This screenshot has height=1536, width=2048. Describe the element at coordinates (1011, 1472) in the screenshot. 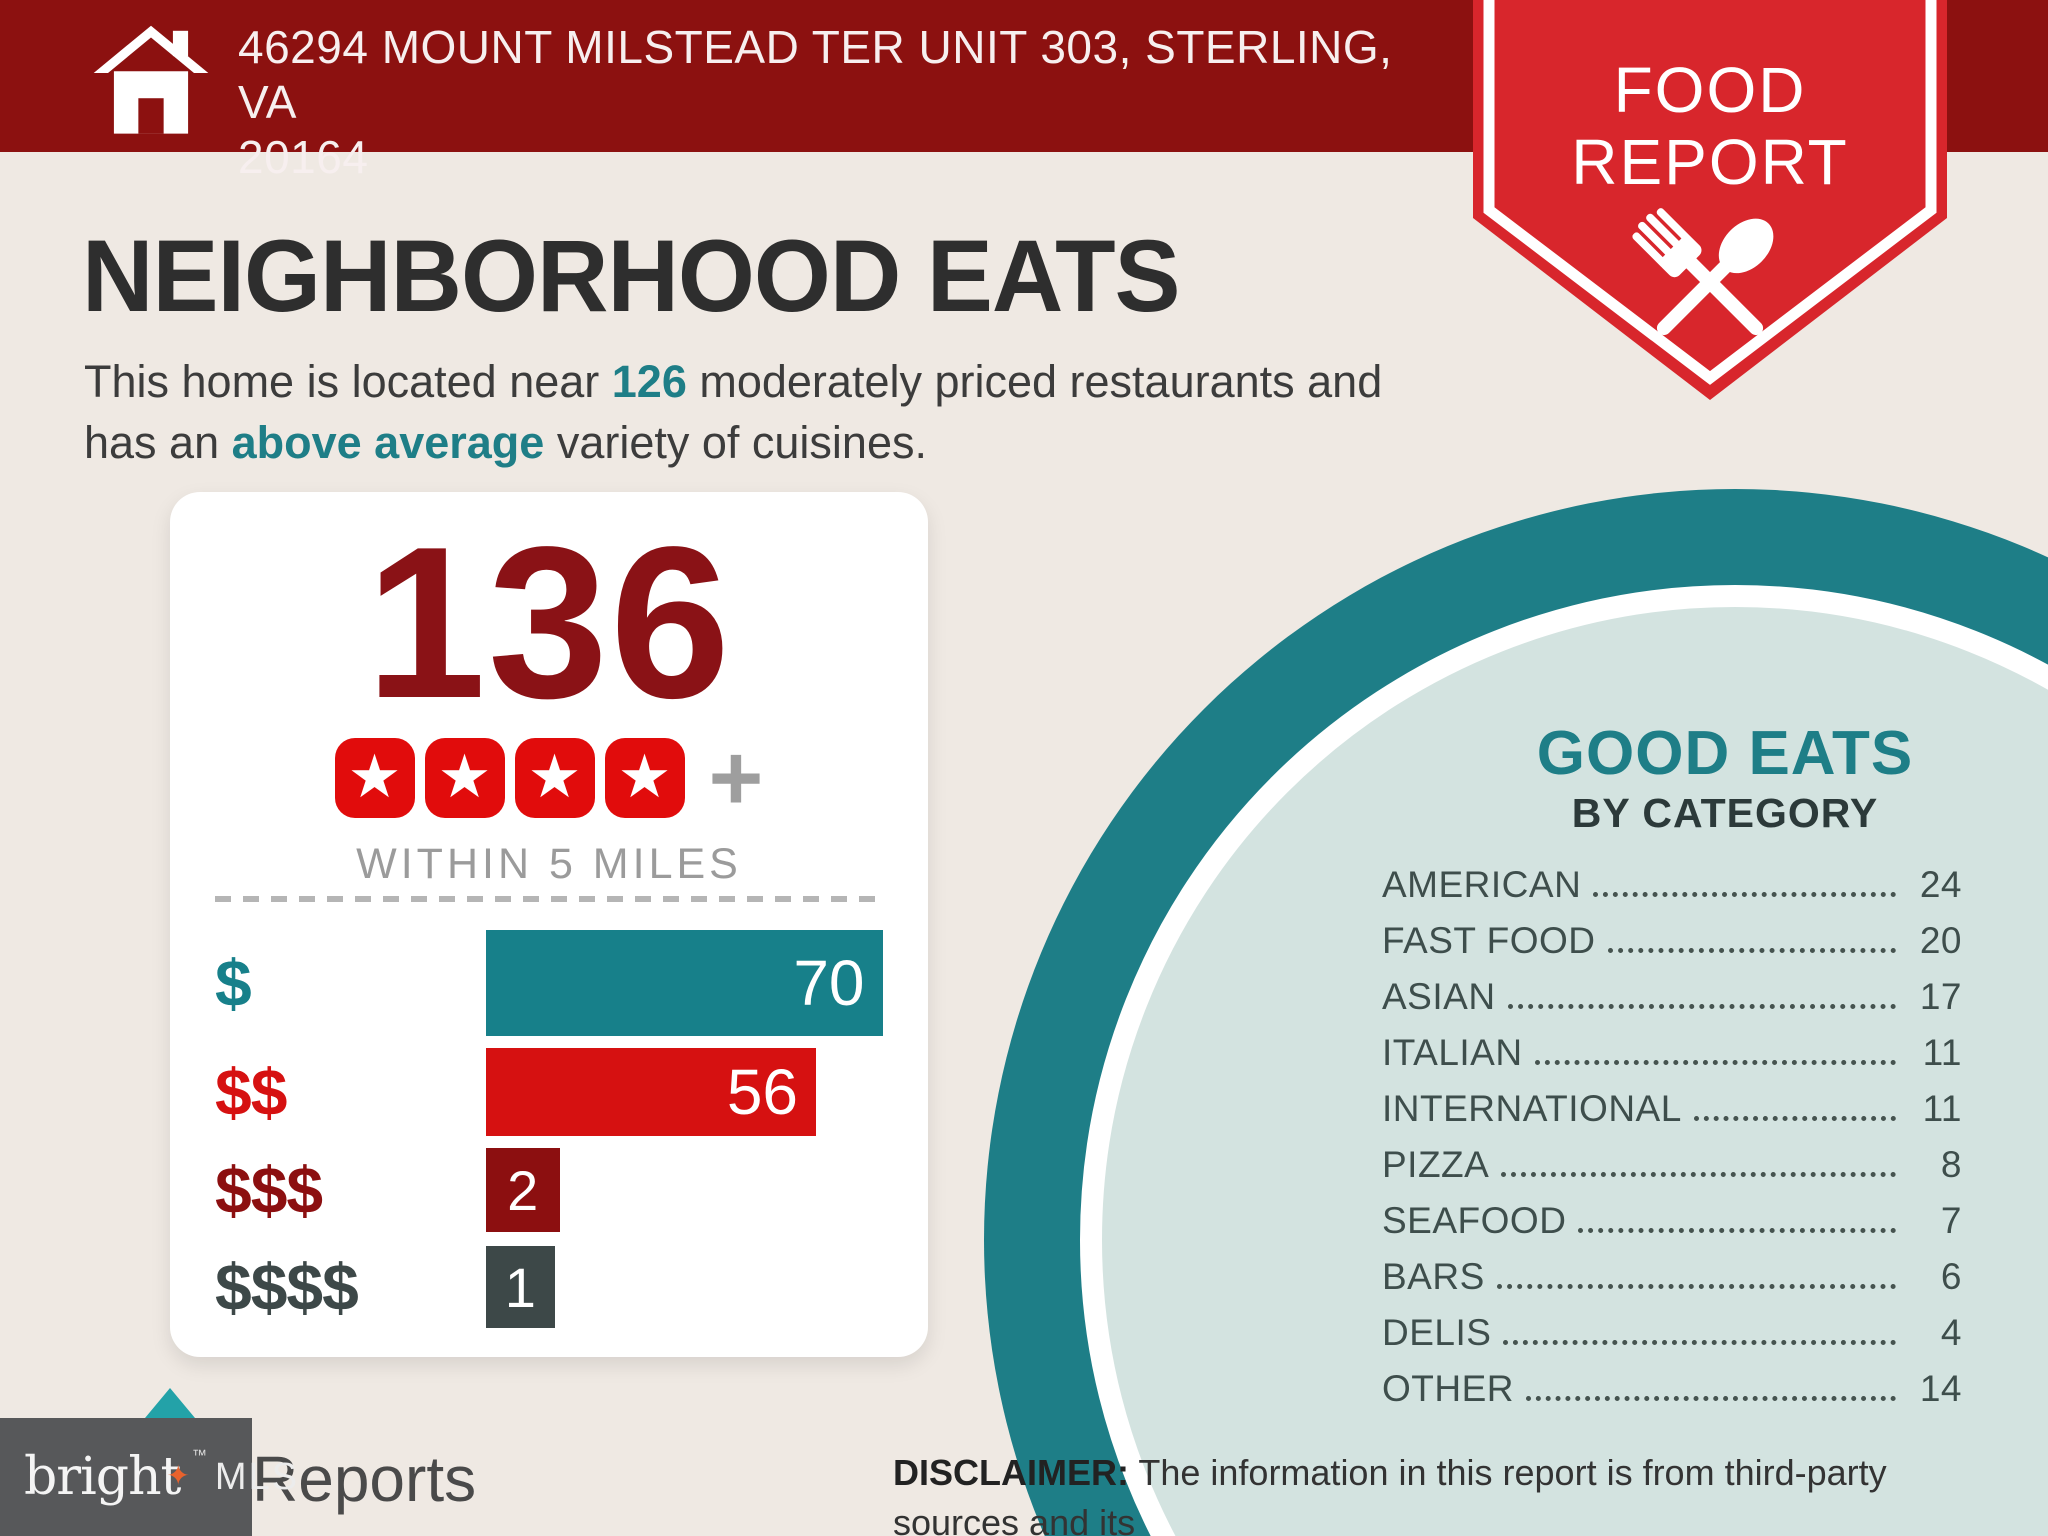

I see `disclaimer-label: DISCLAIMER:` at that location.